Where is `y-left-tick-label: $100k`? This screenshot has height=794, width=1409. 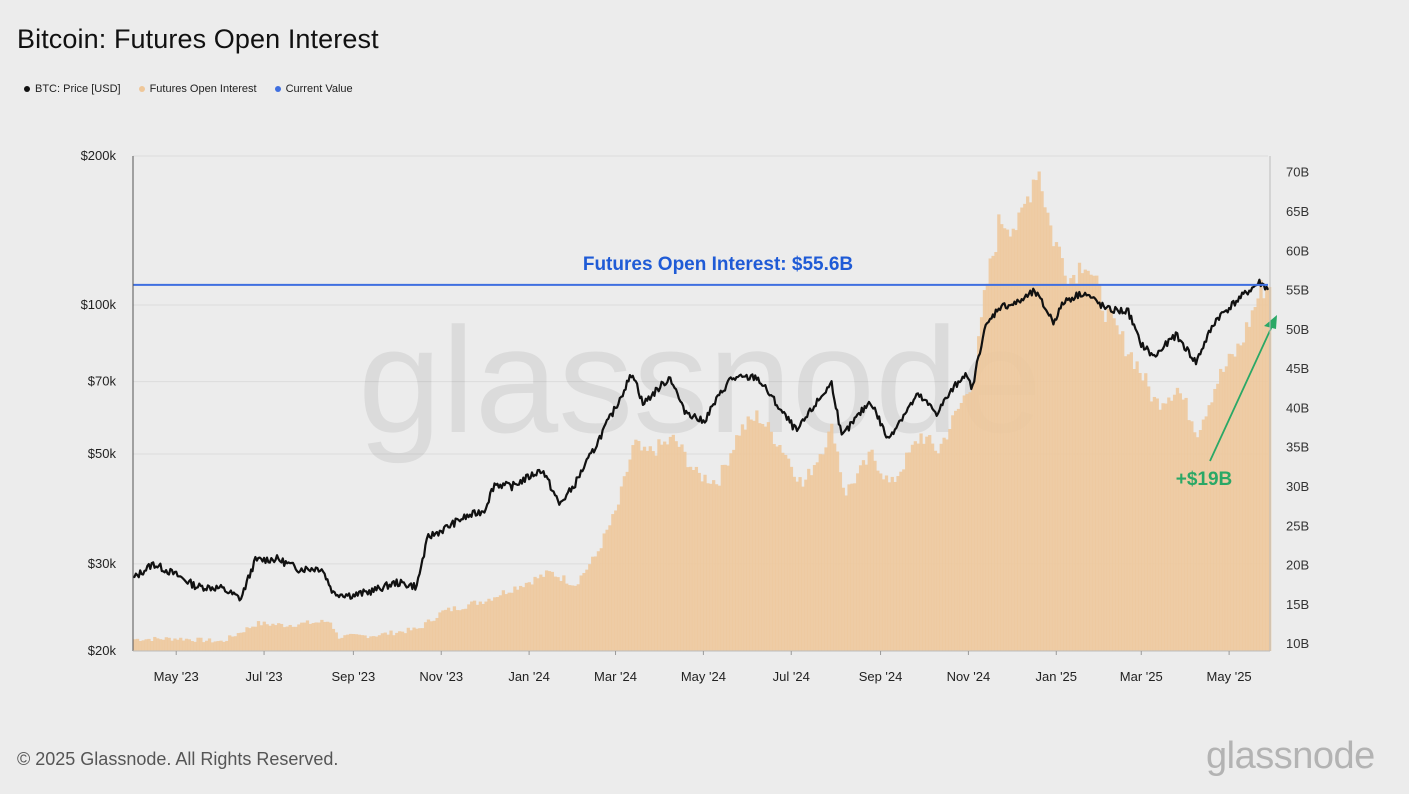
y-left-tick-label: $100k is located at coordinates (99, 304).